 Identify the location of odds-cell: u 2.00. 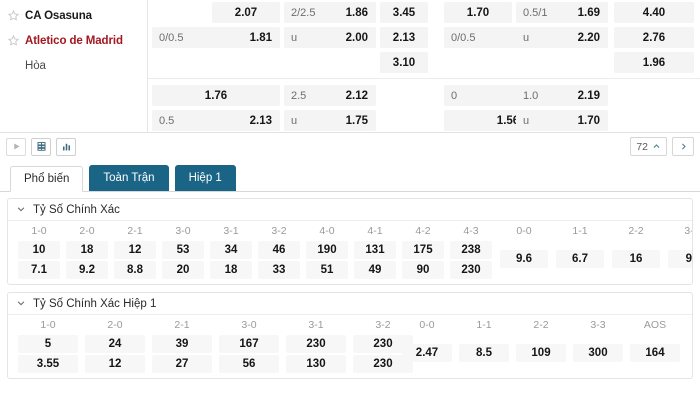
(330, 37).